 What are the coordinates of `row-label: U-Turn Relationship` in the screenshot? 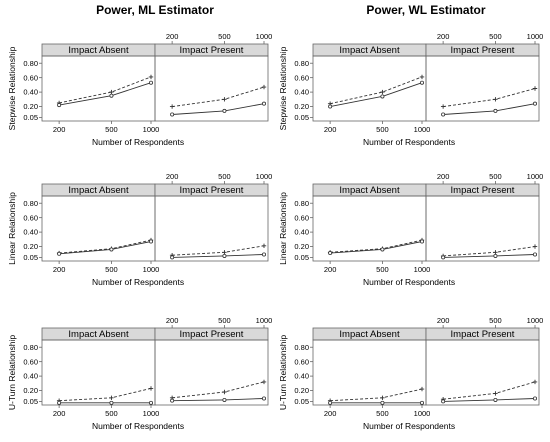 It's located at (12, 373).